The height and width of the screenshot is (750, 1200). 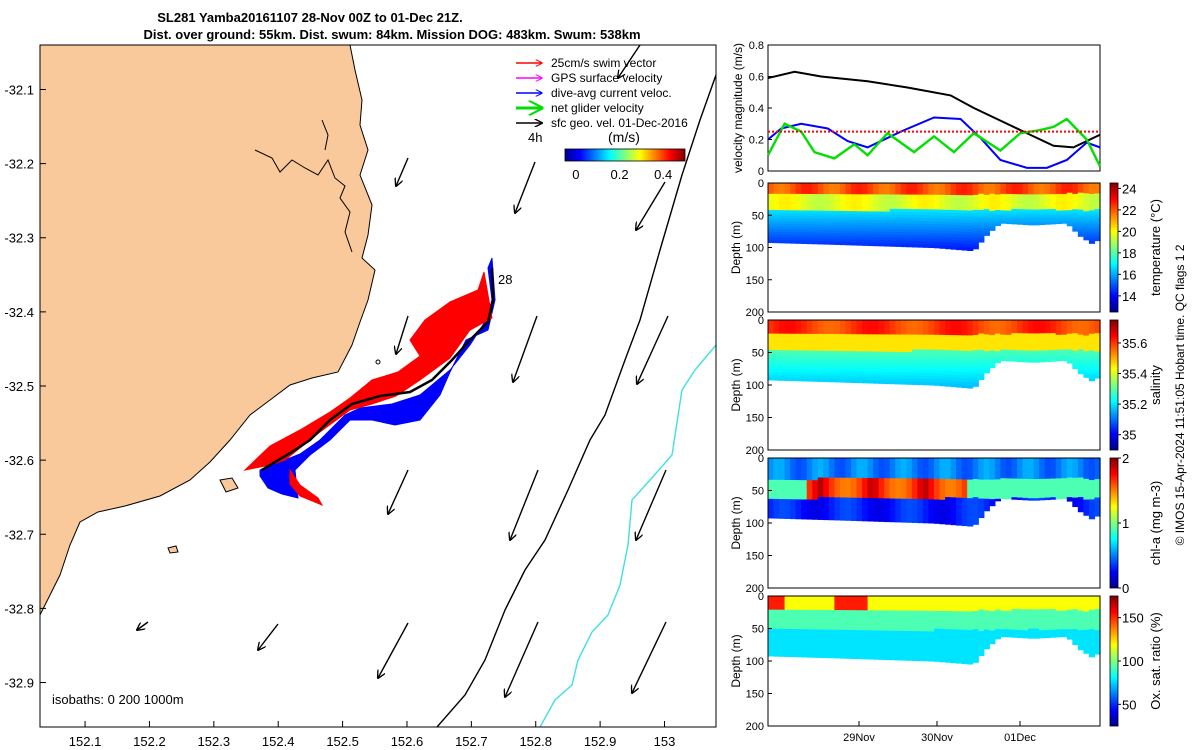 I want to click on estuary-line, so click(x=303, y=201).